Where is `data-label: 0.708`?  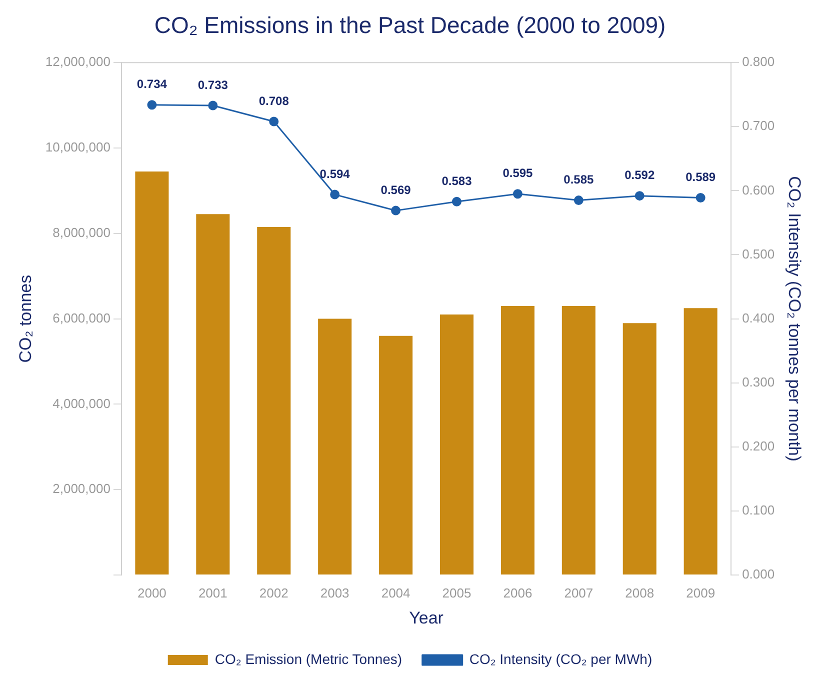
data-label: 0.708 is located at coordinates (274, 101).